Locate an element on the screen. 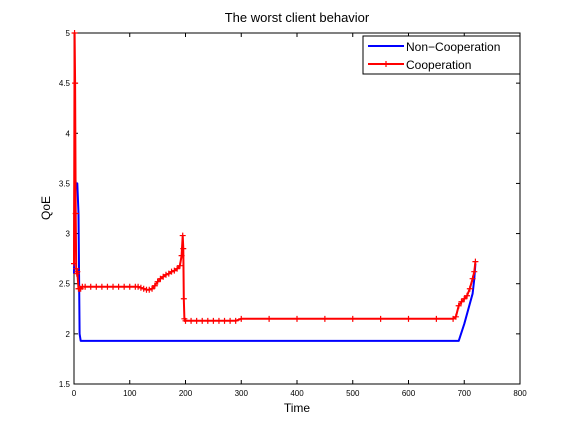 This screenshot has height=432, width=576. legend-label-cooperation: Cooperation is located at coordinates (438, 65).